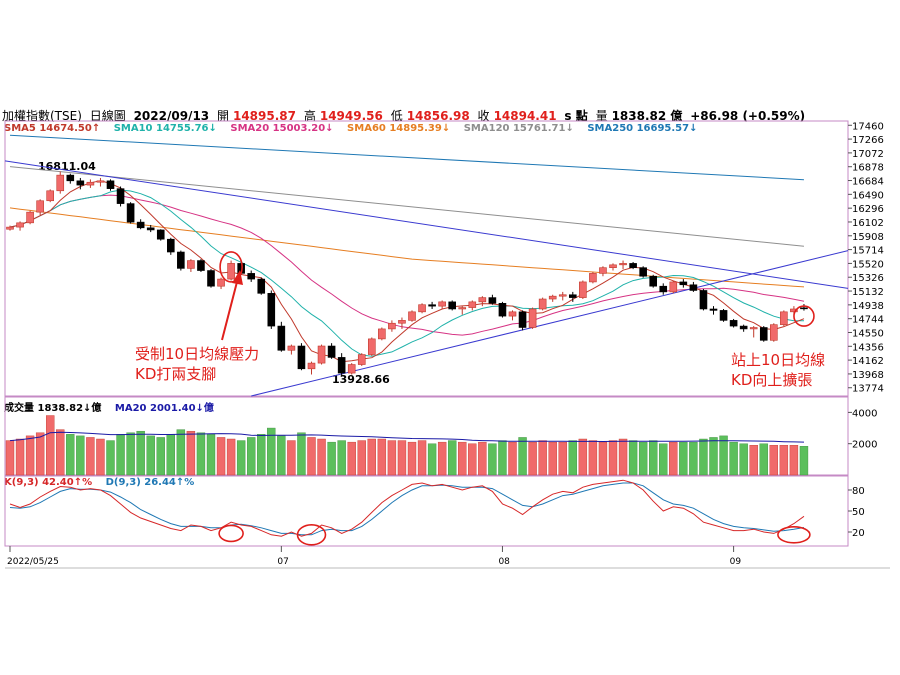 This screenshot has width=900, height=675. I want to click on x-tick-label: 09, so click(736, 562).